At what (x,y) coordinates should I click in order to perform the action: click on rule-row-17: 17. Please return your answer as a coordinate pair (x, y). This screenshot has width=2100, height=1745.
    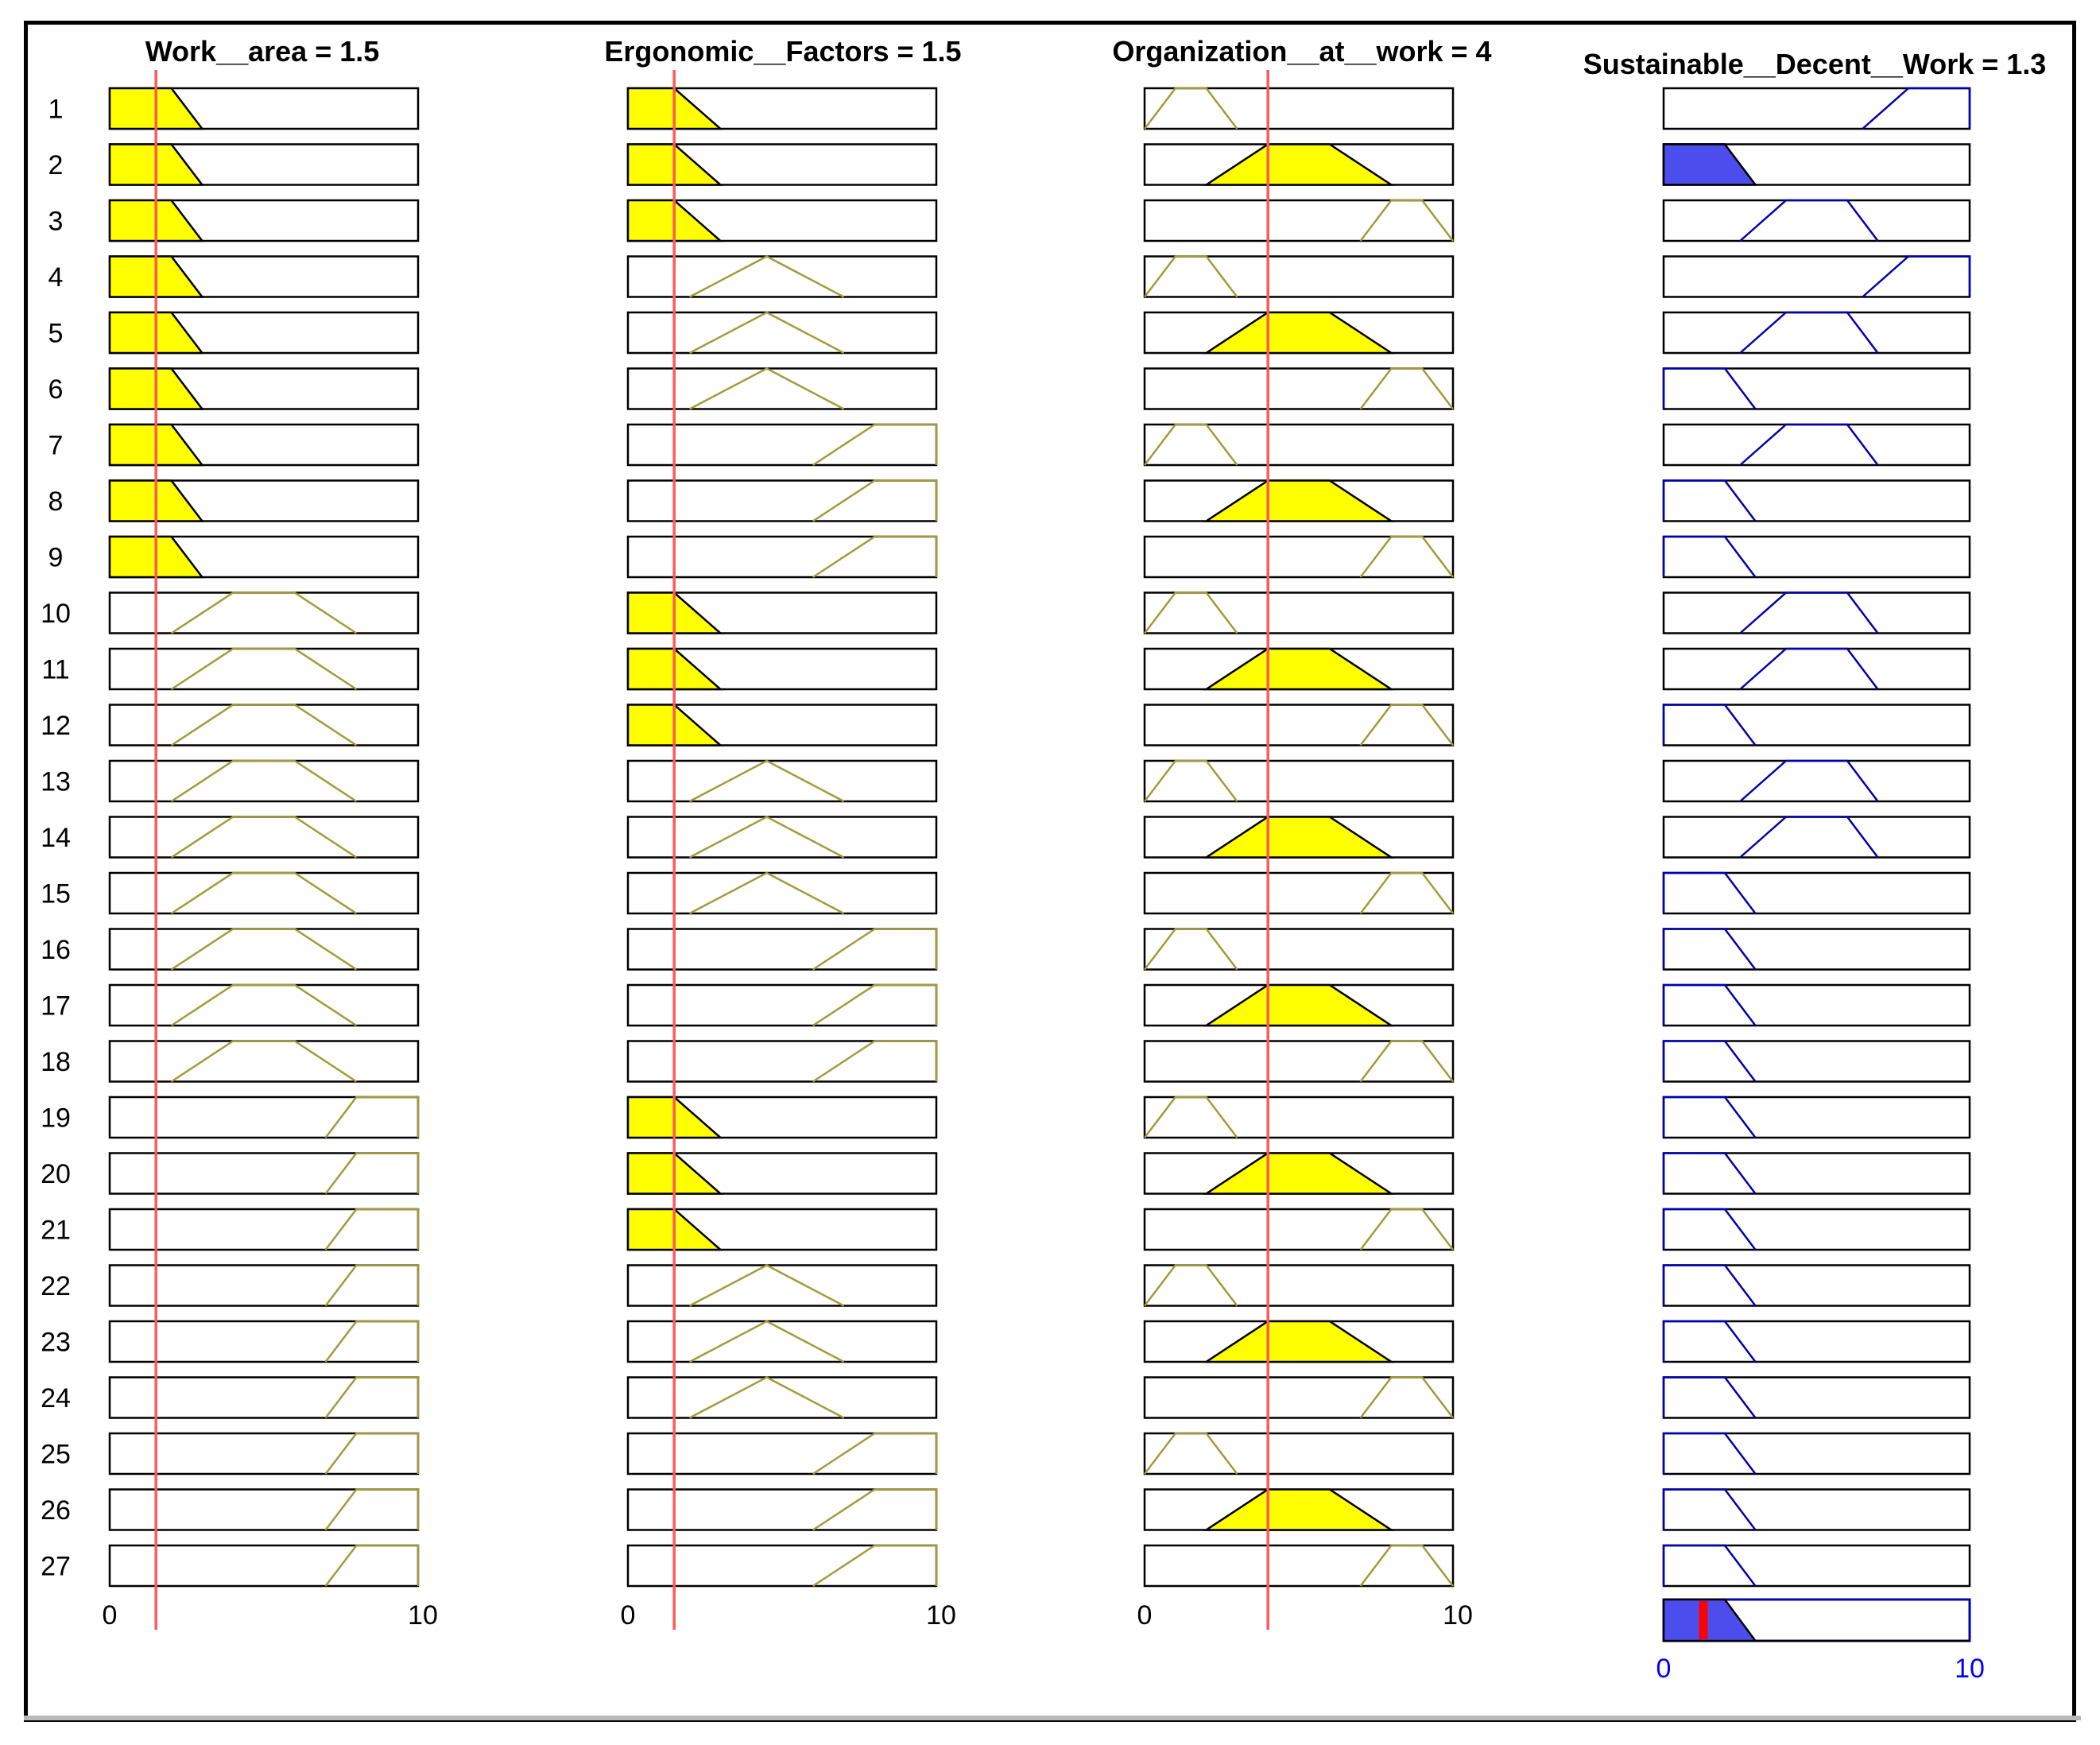
    Looking at the image, I should click on (1006, 1005).